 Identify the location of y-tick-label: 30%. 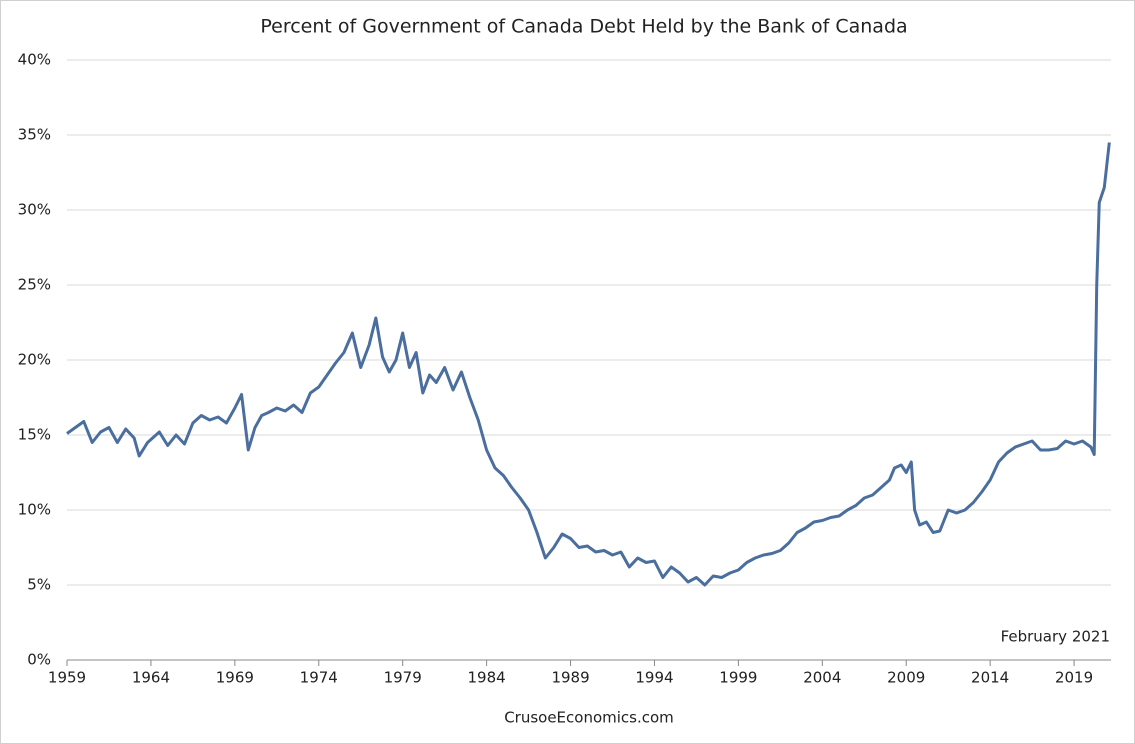
(34, 210).